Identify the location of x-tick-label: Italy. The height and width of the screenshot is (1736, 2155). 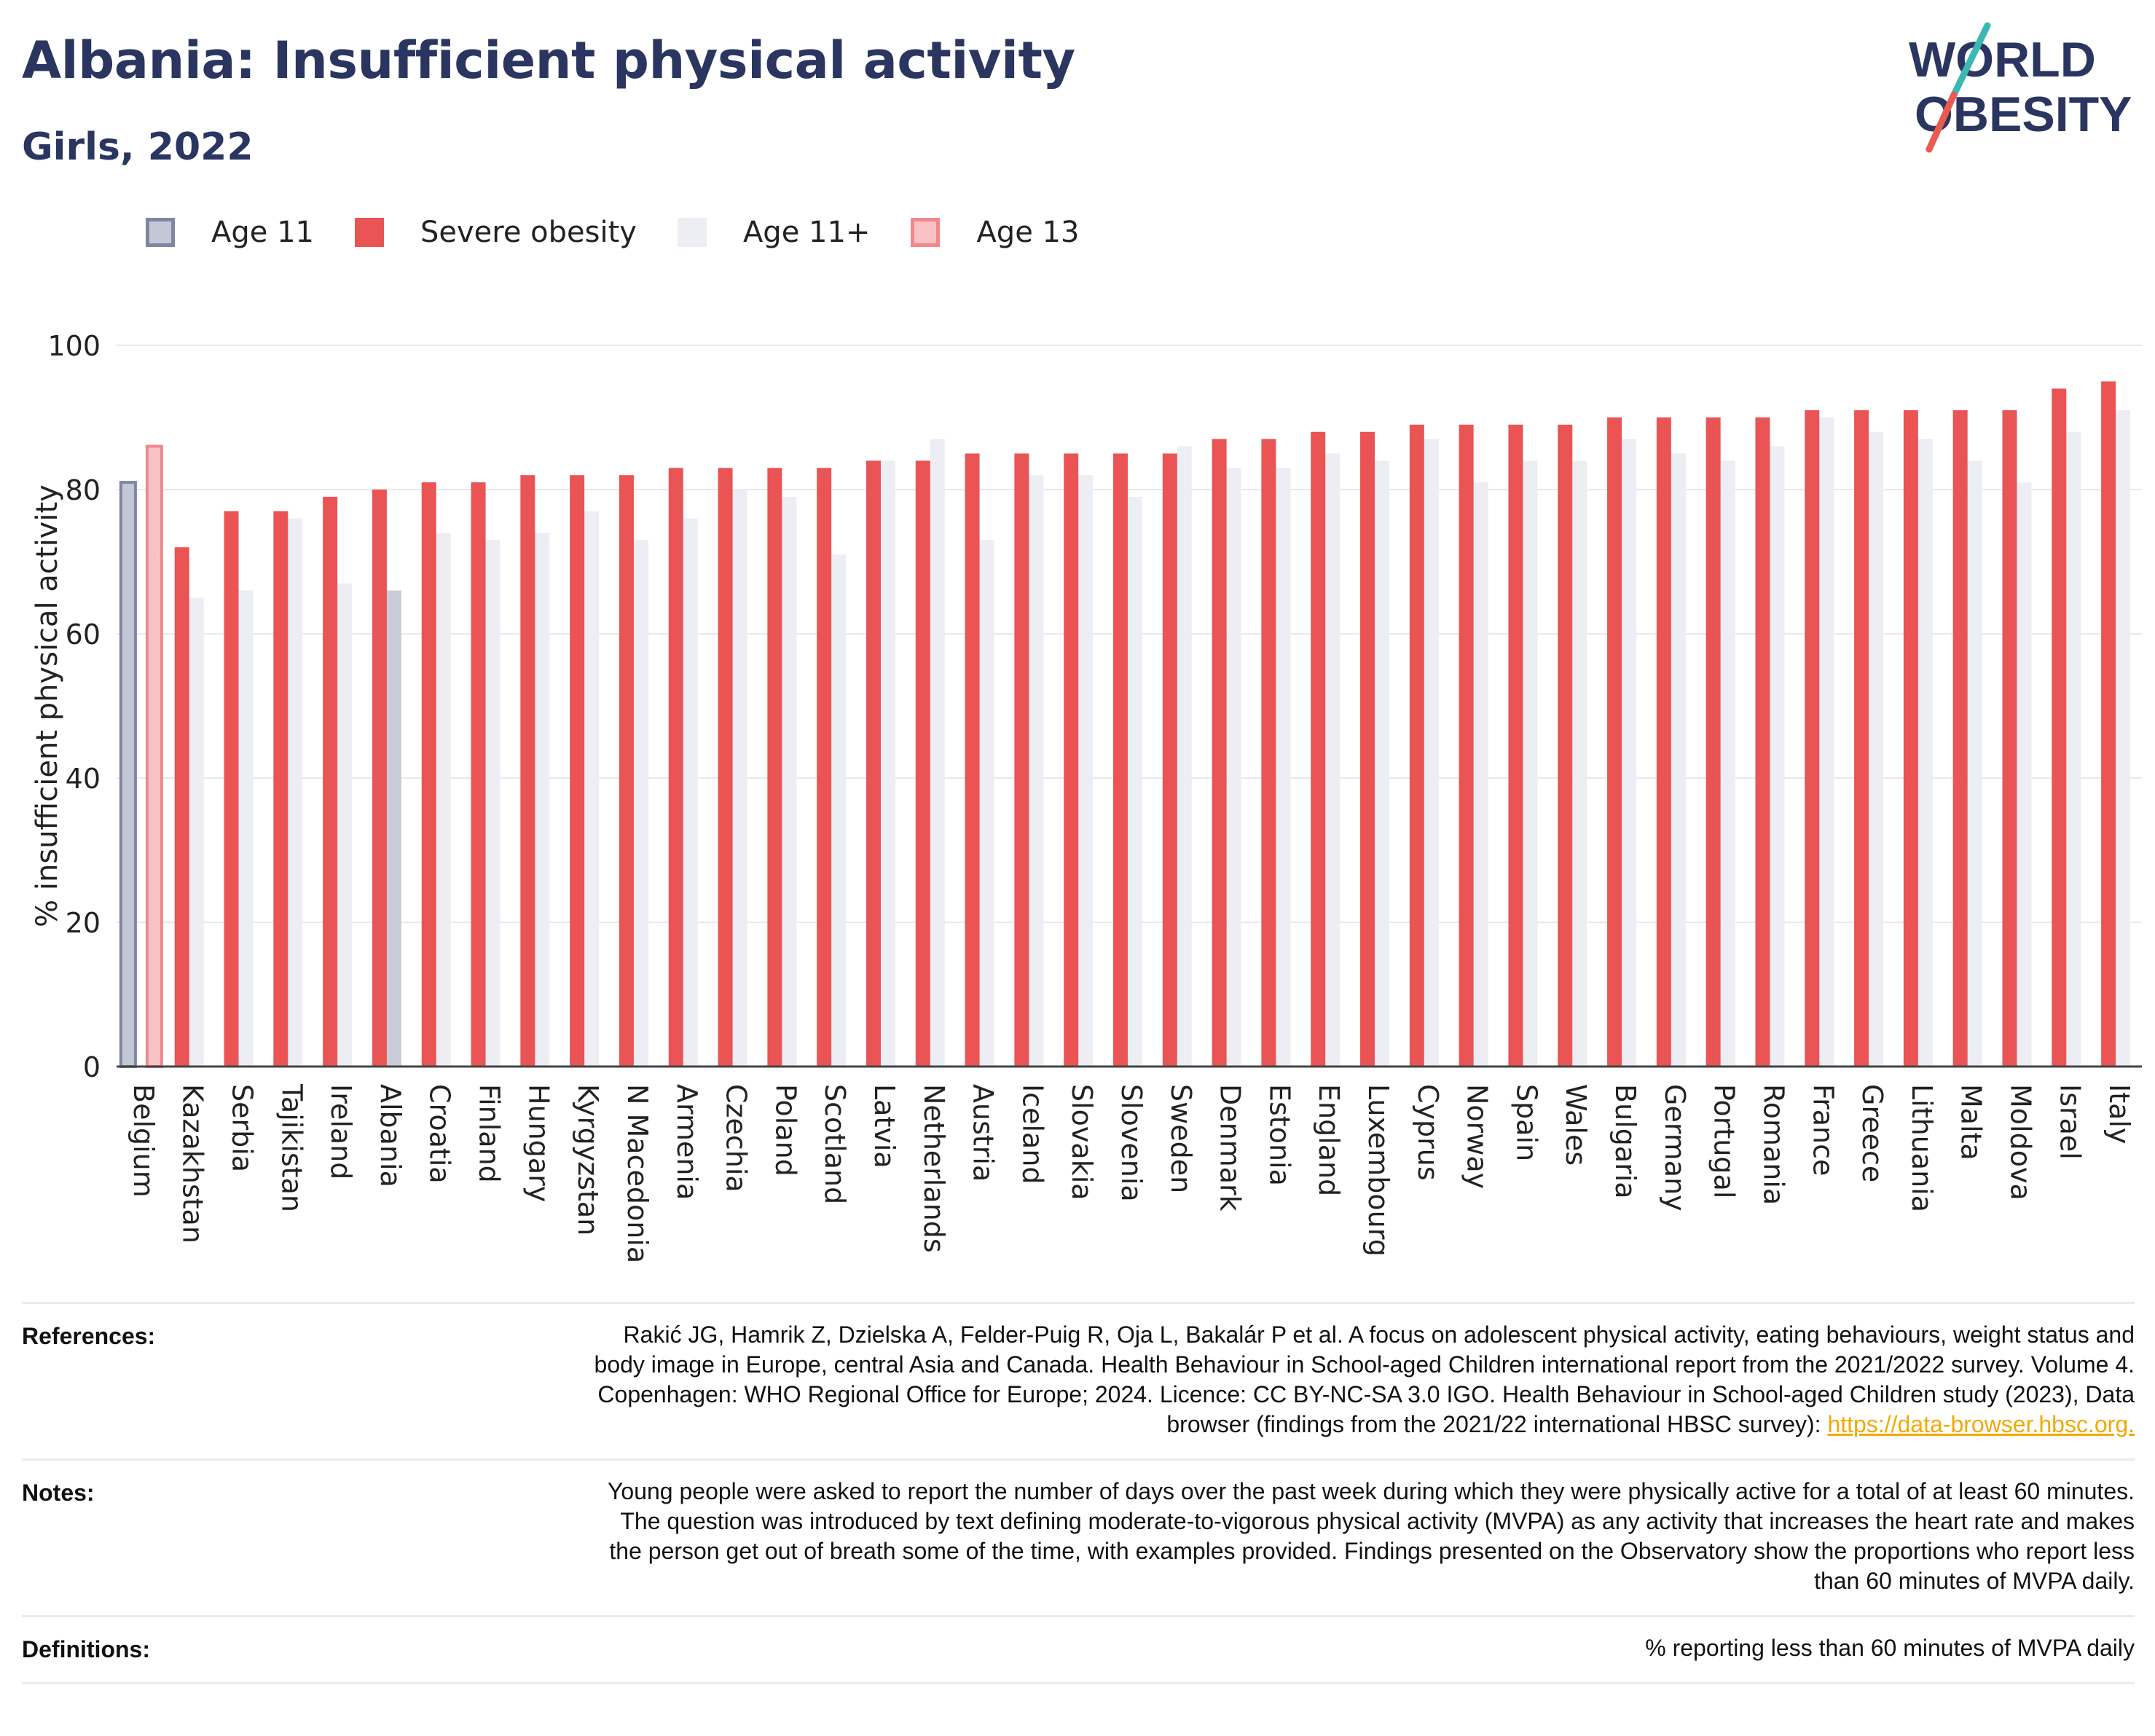
(2119, 1114).